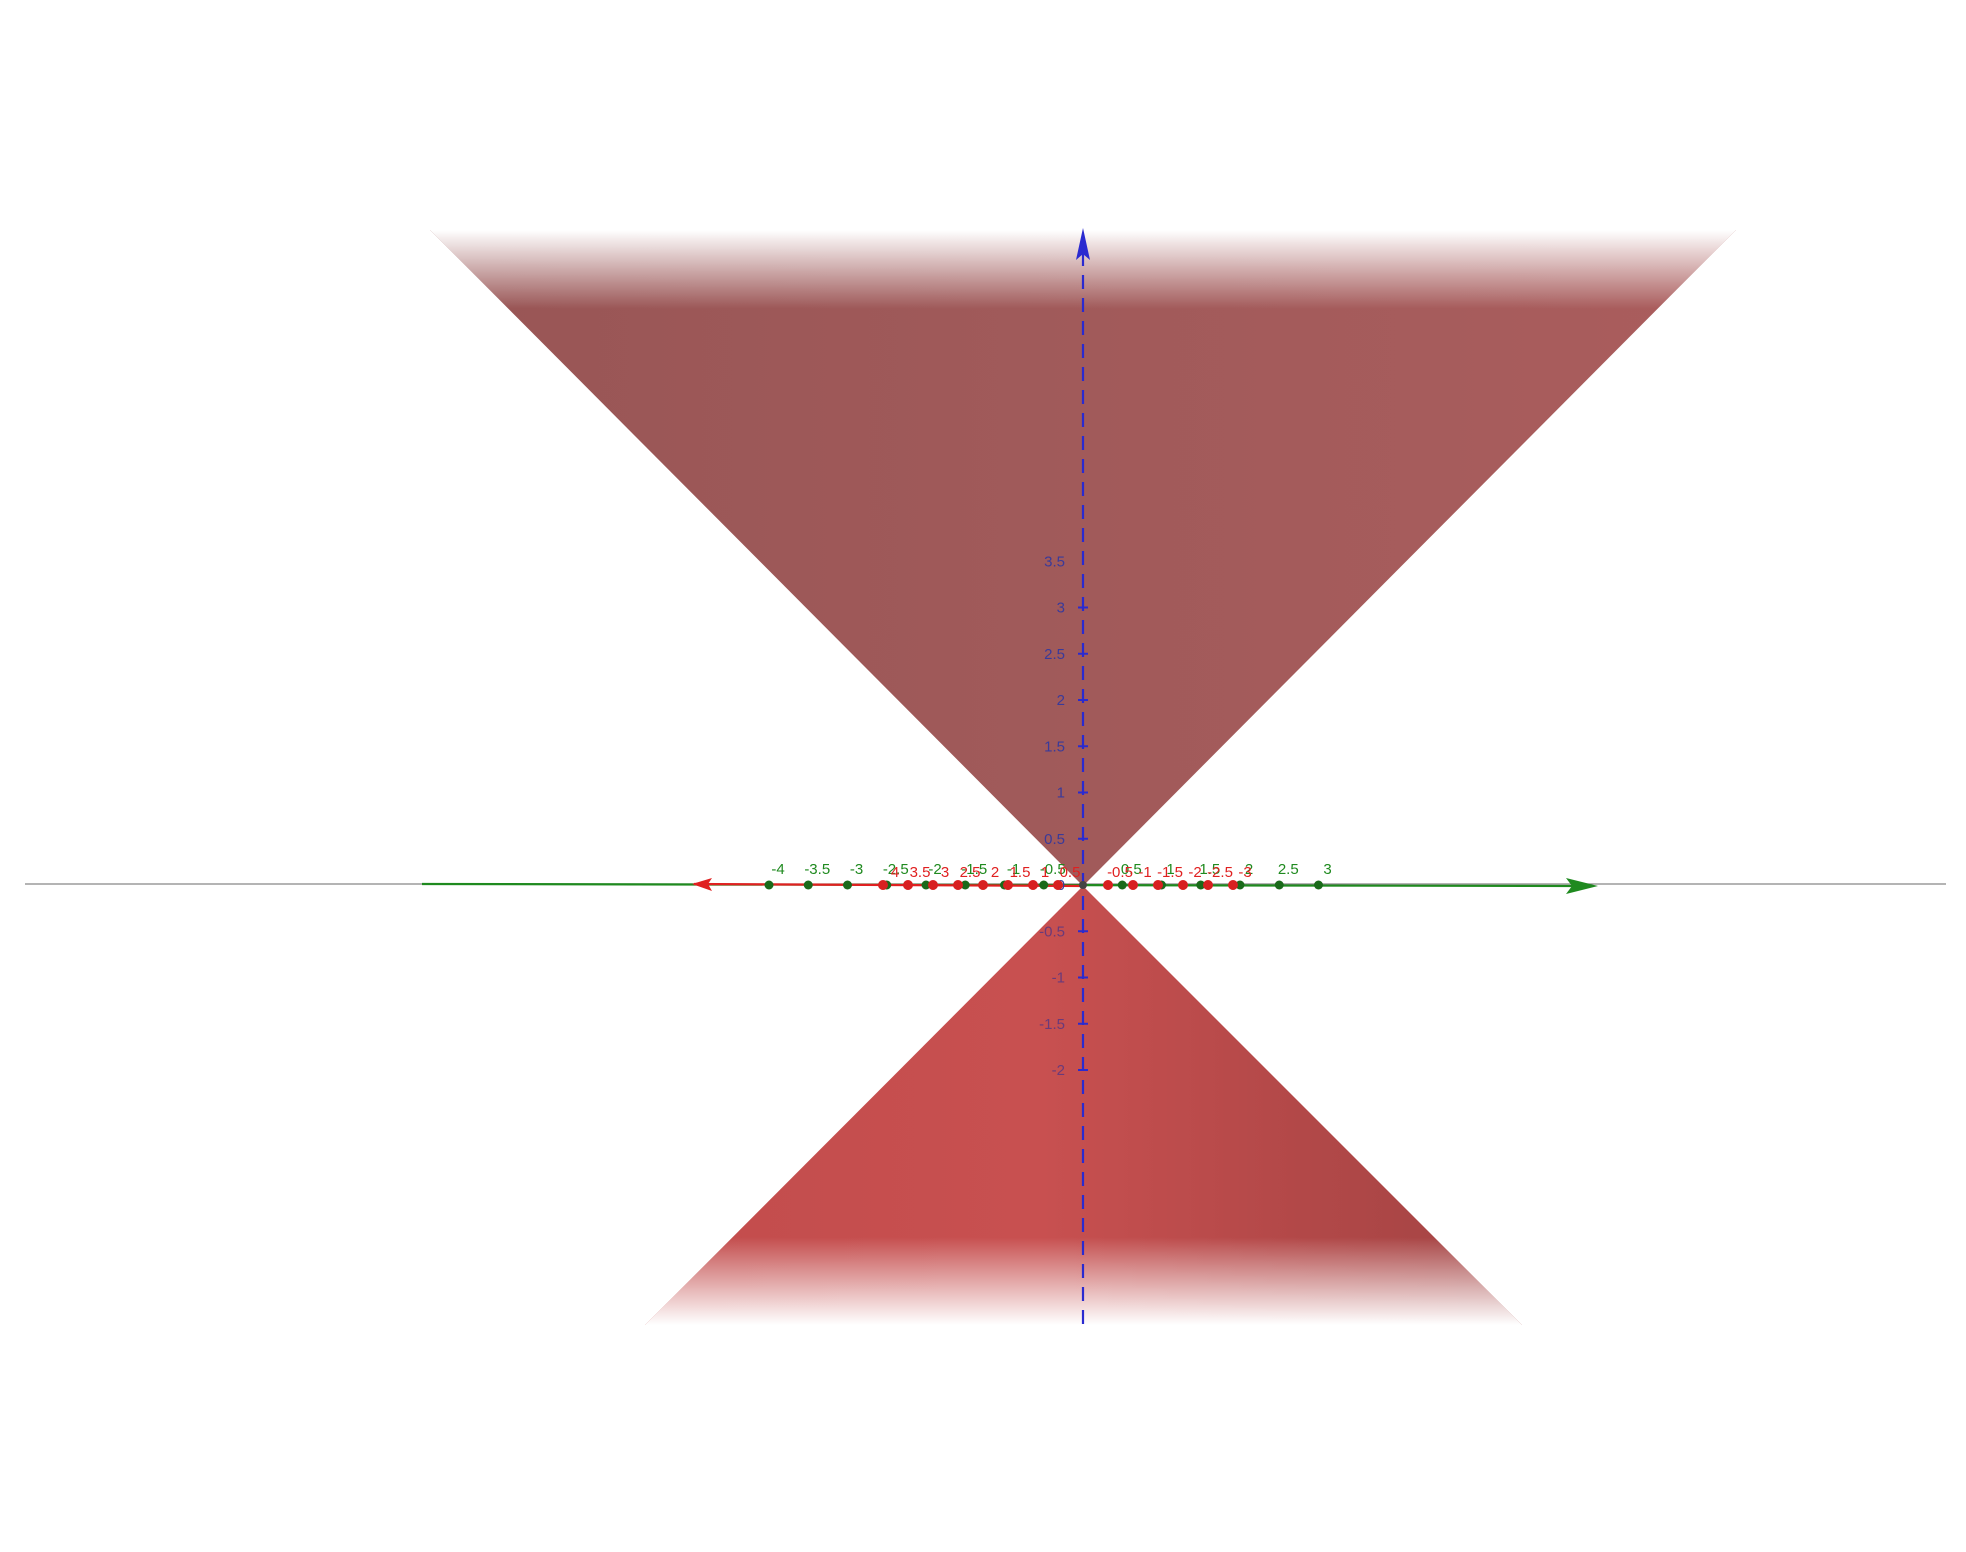 This screenshot has width=1966, height=1552. What do you see at coordinates (1061, 793) in the screenshot?
I see `z-tick-label: 1` at bounding box center [1061, 793].